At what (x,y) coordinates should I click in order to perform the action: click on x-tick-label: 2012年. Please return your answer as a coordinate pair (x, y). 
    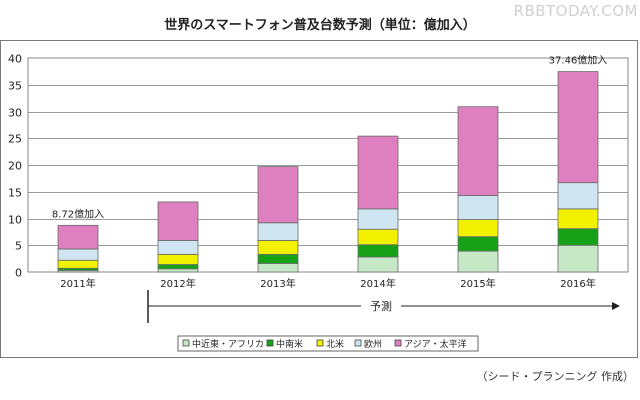
    Looking at the image, I should click on (177, 283).